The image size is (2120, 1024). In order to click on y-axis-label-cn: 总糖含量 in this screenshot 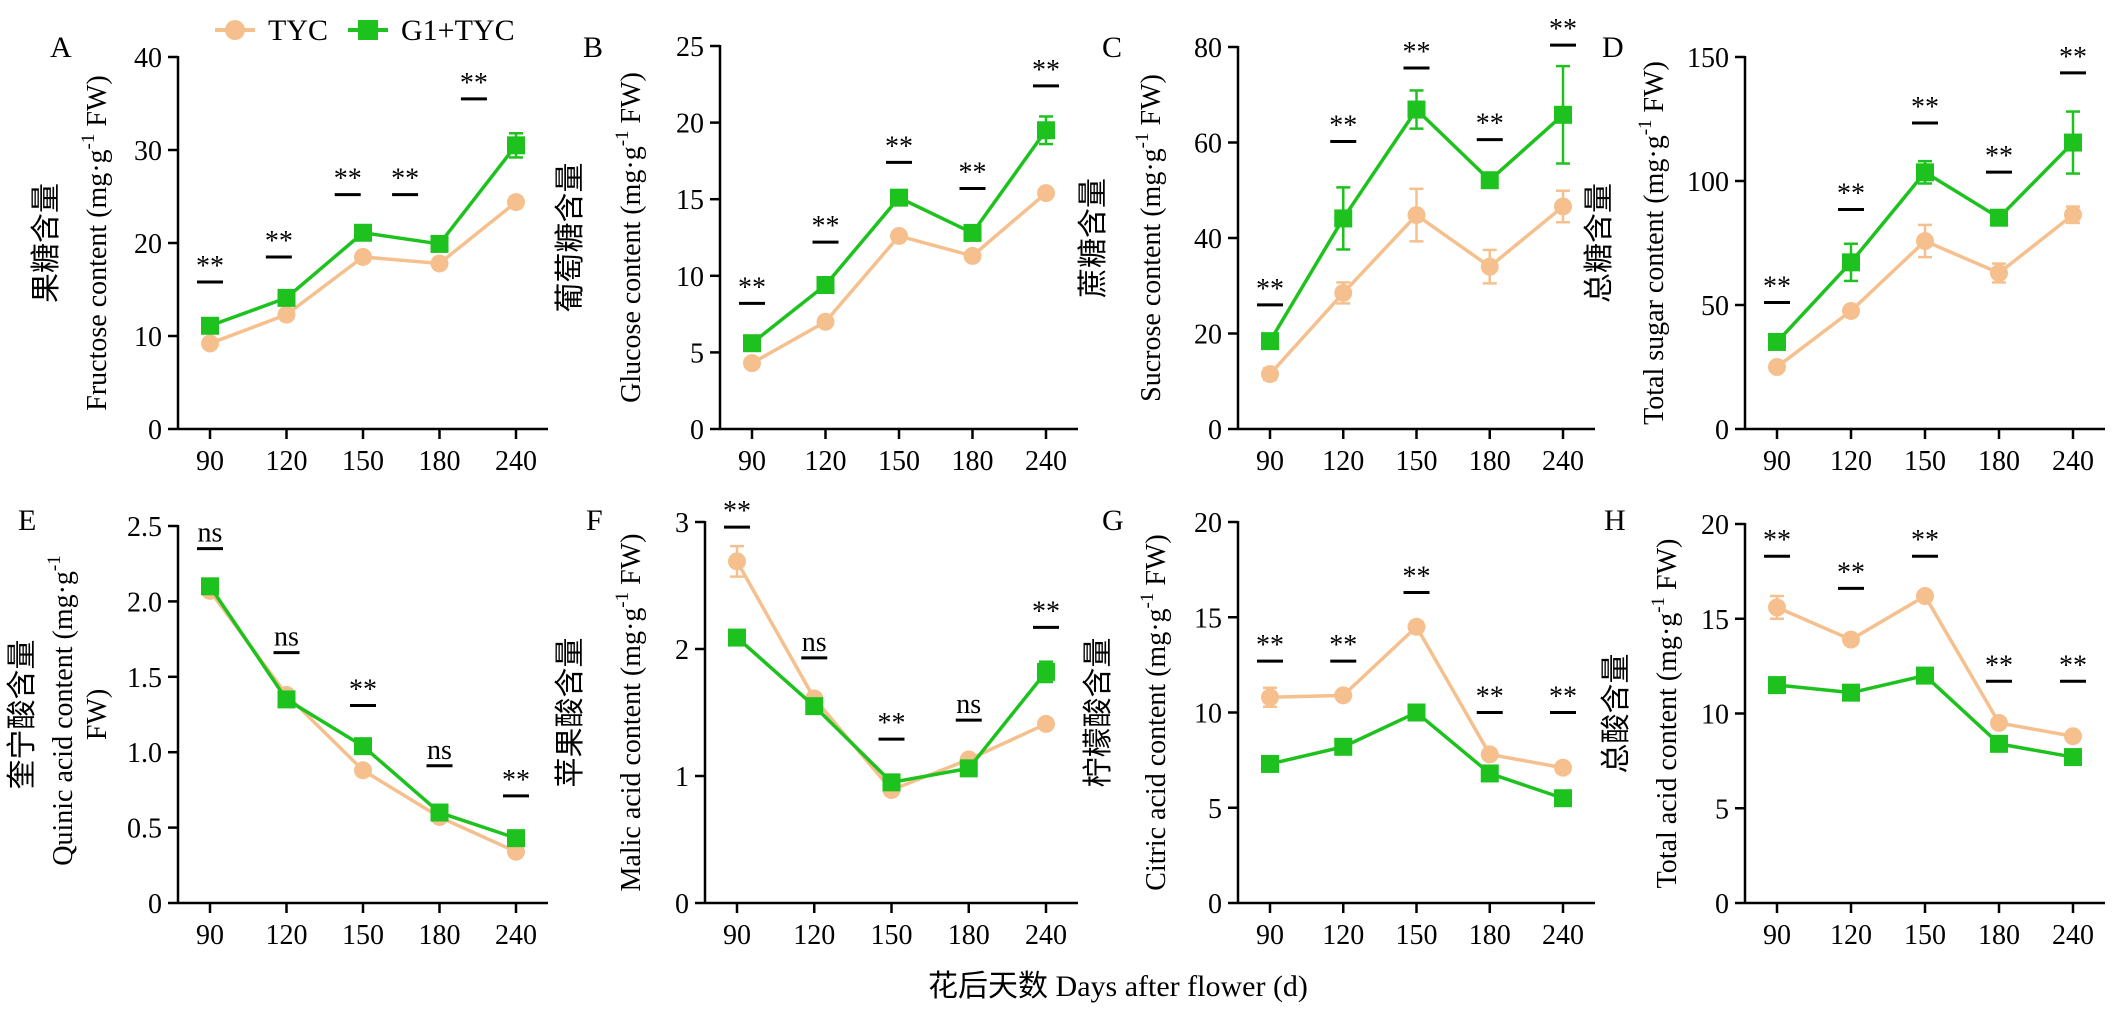, I will do `click(1599, 243)`.